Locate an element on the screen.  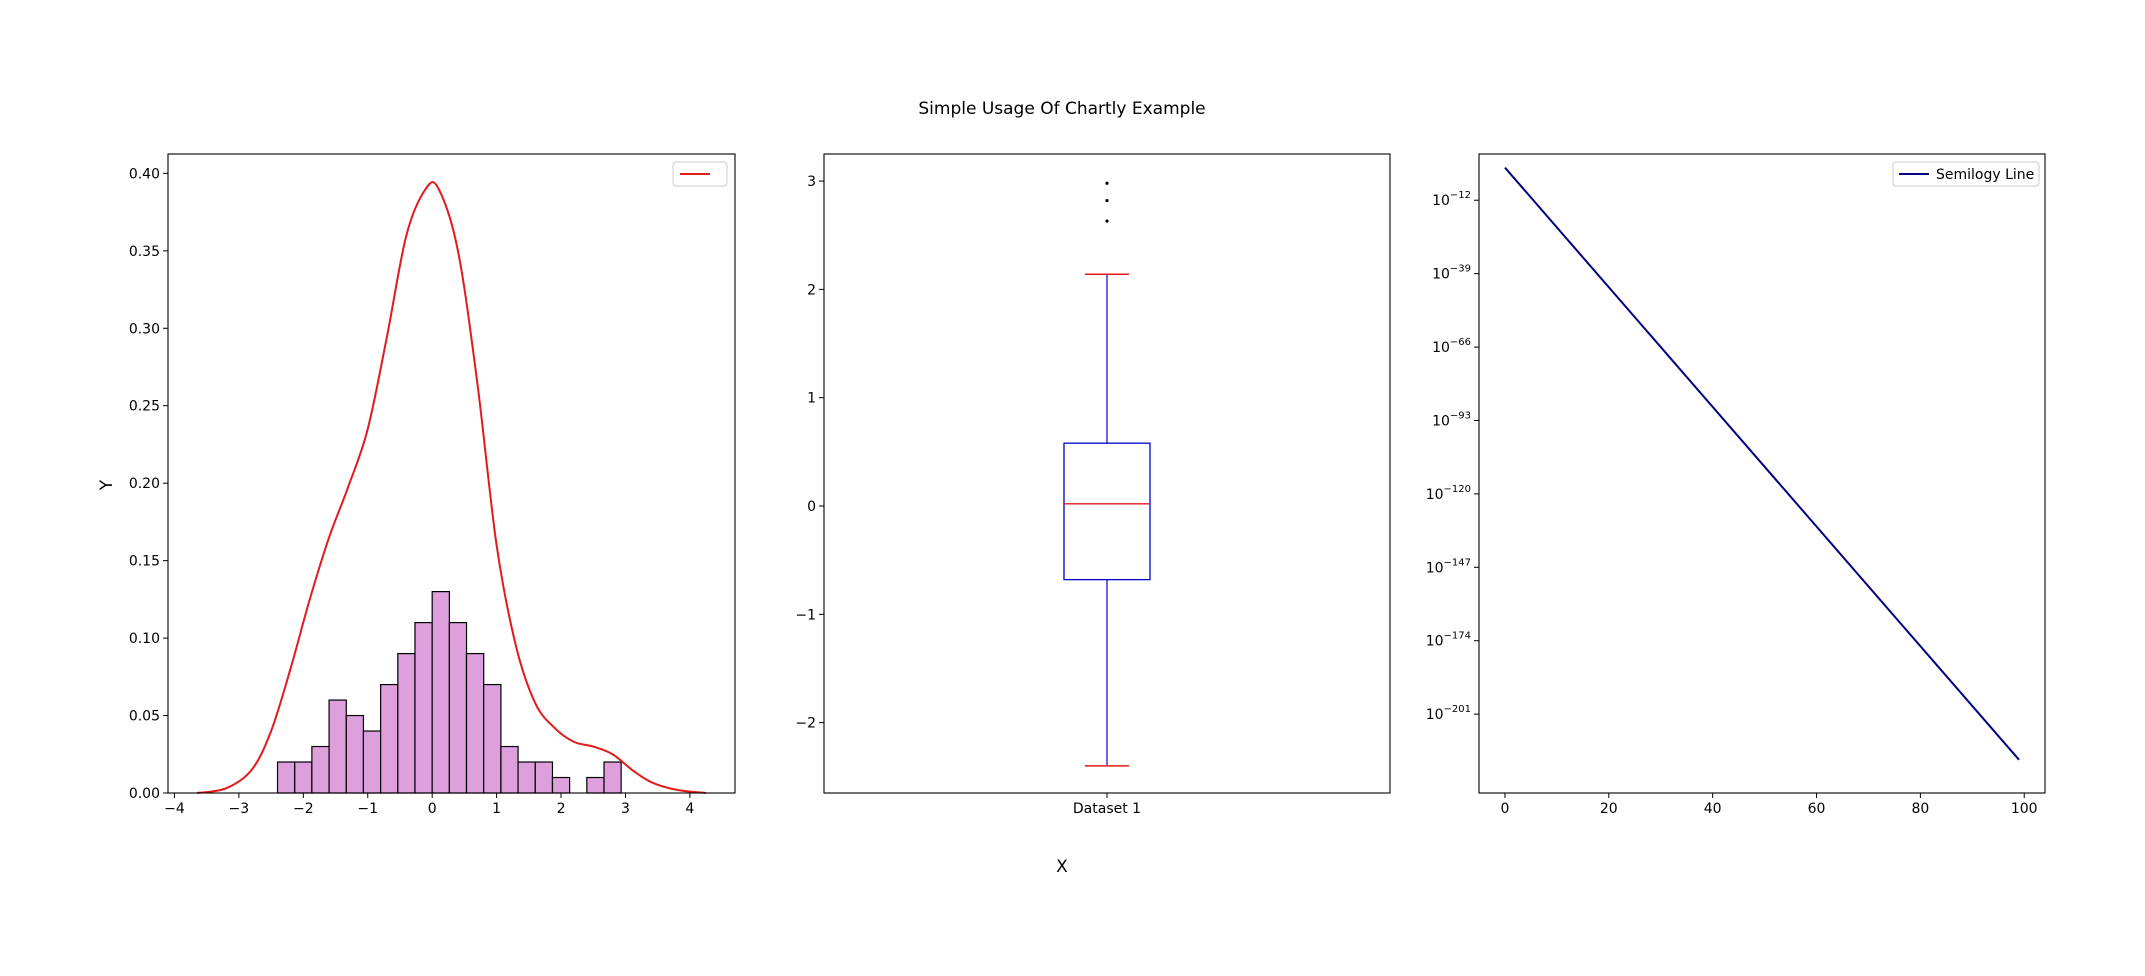
y-tick-label: 10−12 is located at coordinates (1451, 199).